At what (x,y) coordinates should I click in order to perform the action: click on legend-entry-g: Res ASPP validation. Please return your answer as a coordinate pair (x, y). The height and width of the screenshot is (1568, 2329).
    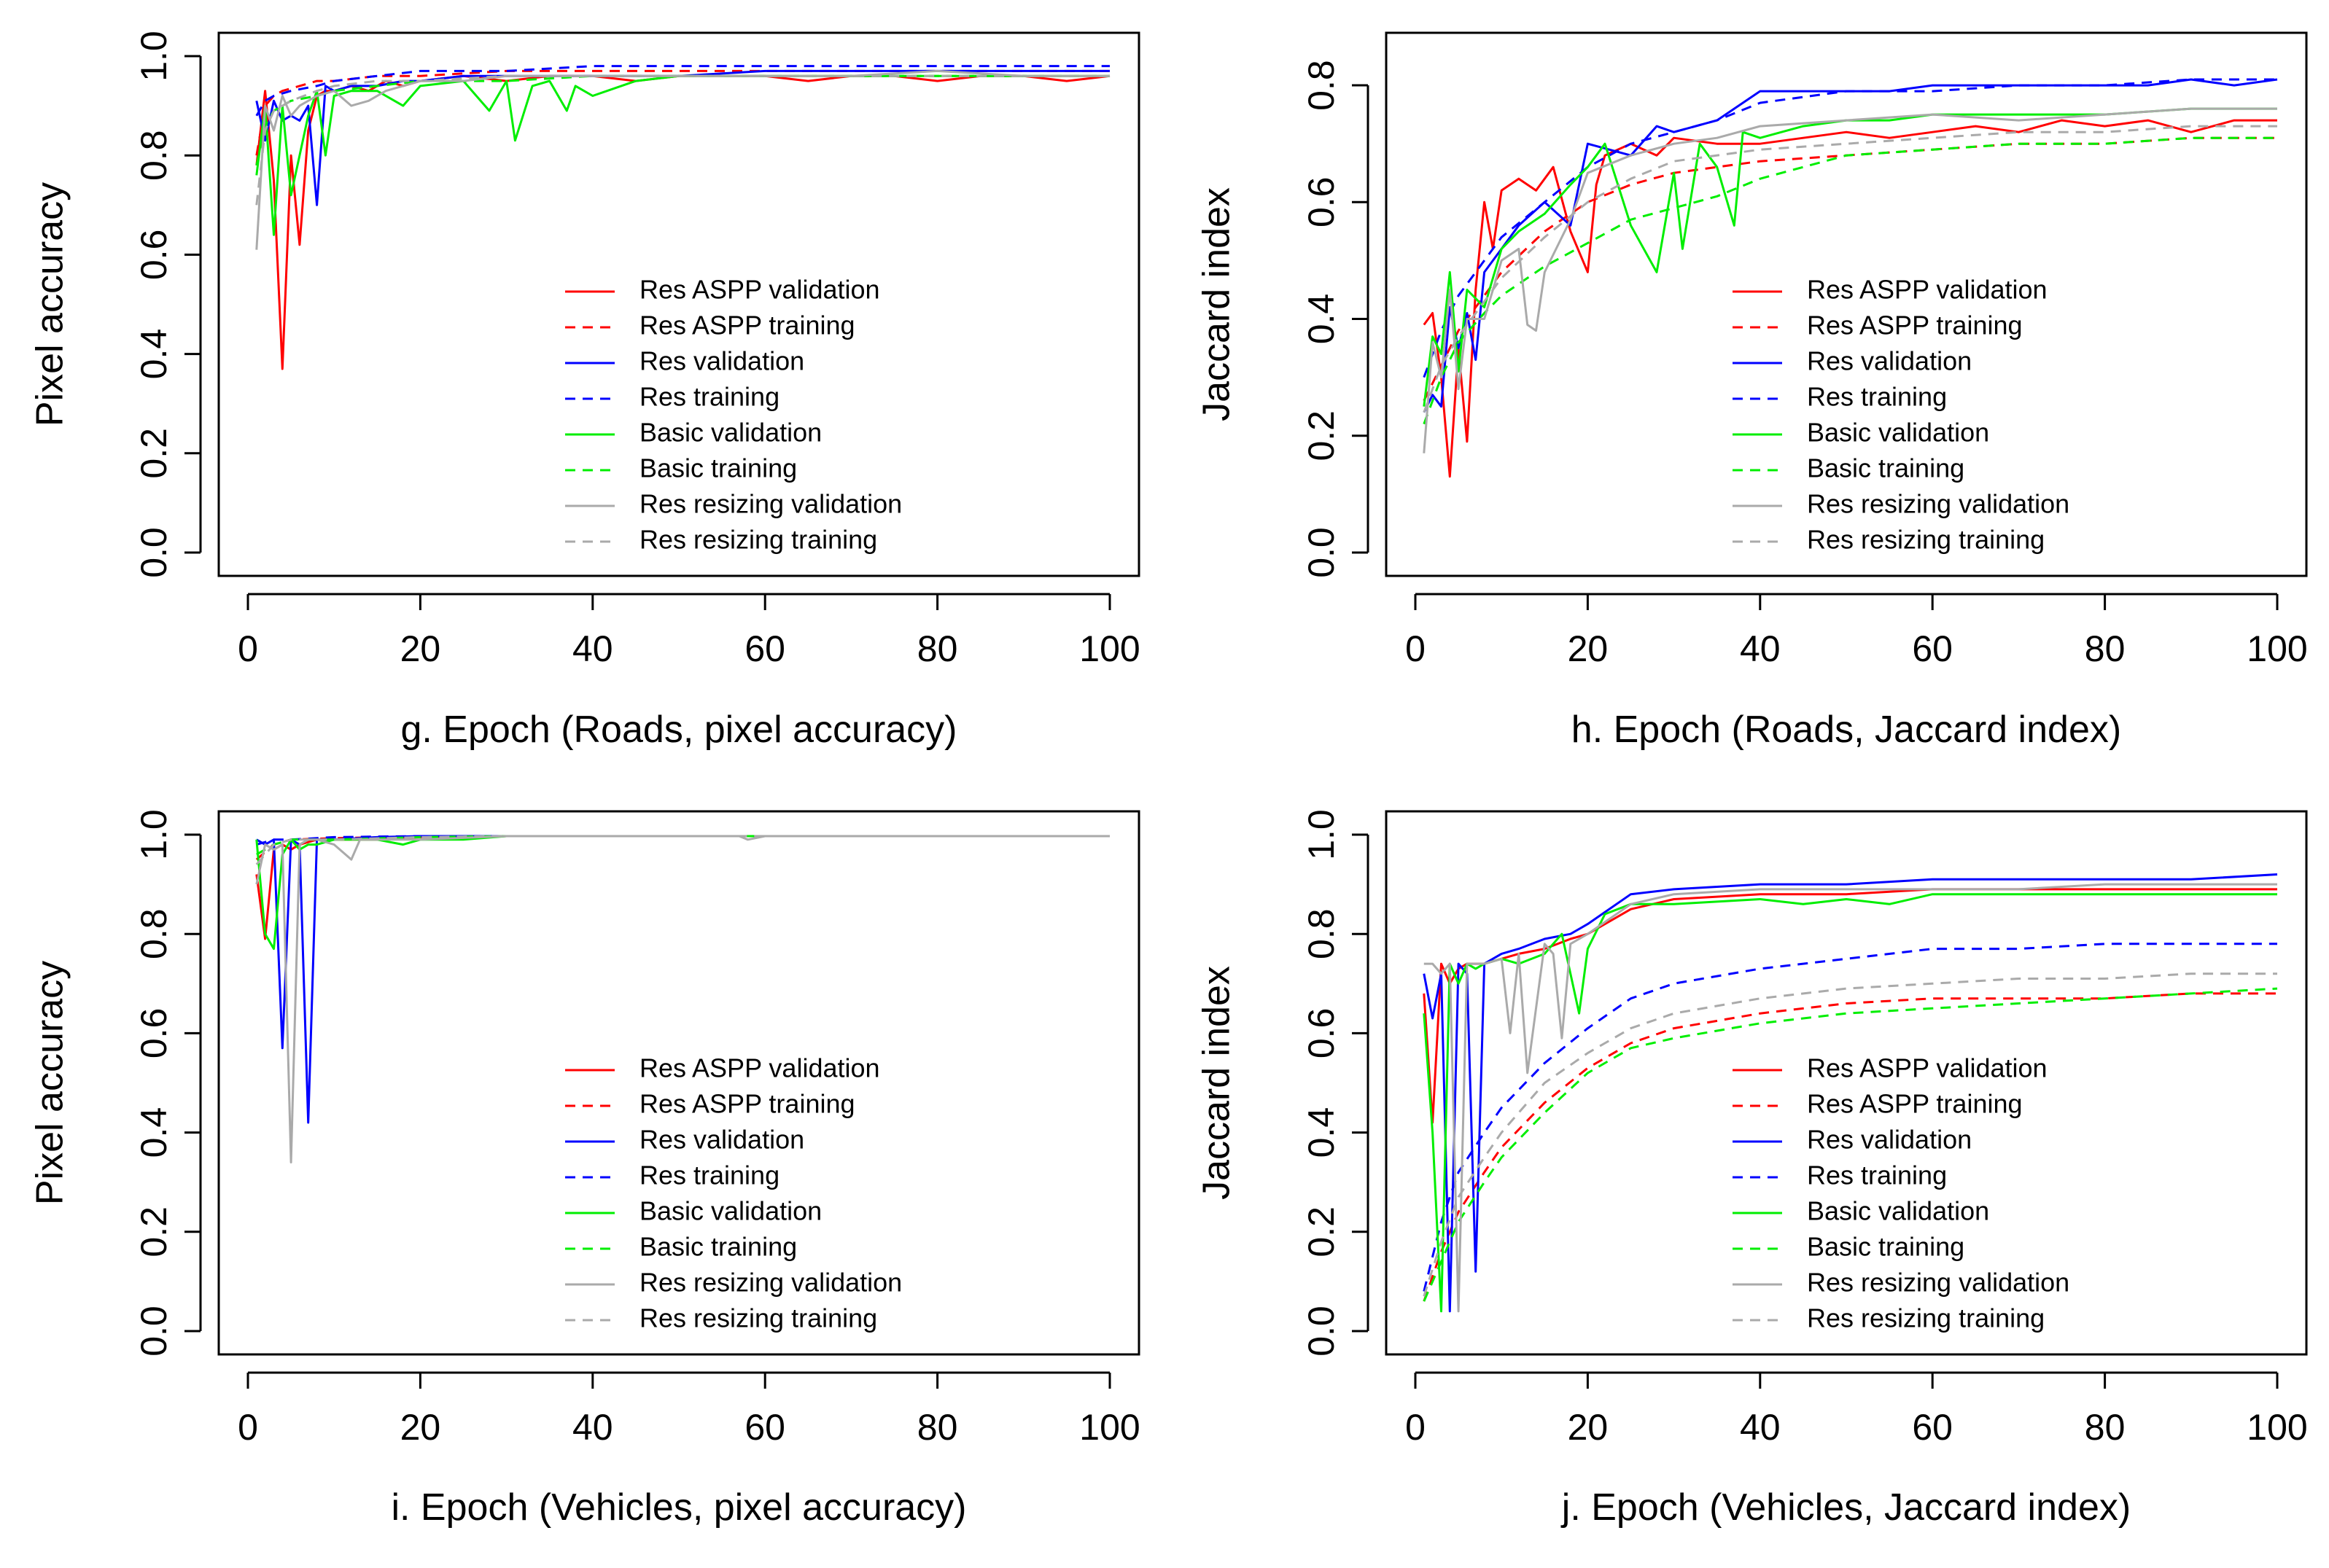
    Looking at the image, I should click on (759, 290).